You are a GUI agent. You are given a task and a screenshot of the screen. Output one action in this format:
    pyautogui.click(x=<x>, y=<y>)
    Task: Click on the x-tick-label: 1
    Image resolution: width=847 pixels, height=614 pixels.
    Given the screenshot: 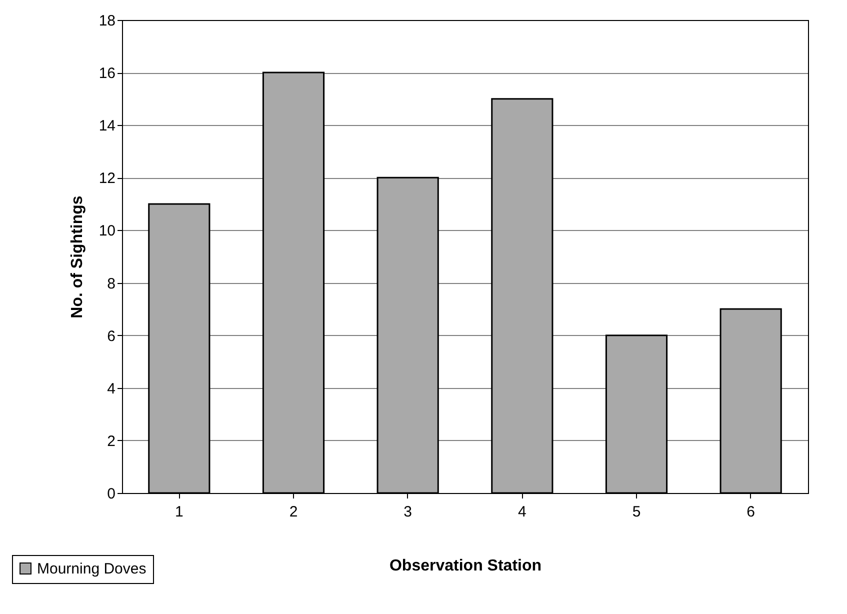 What is the action you would take?
    pyautogui.click(x=179, y=512)
    